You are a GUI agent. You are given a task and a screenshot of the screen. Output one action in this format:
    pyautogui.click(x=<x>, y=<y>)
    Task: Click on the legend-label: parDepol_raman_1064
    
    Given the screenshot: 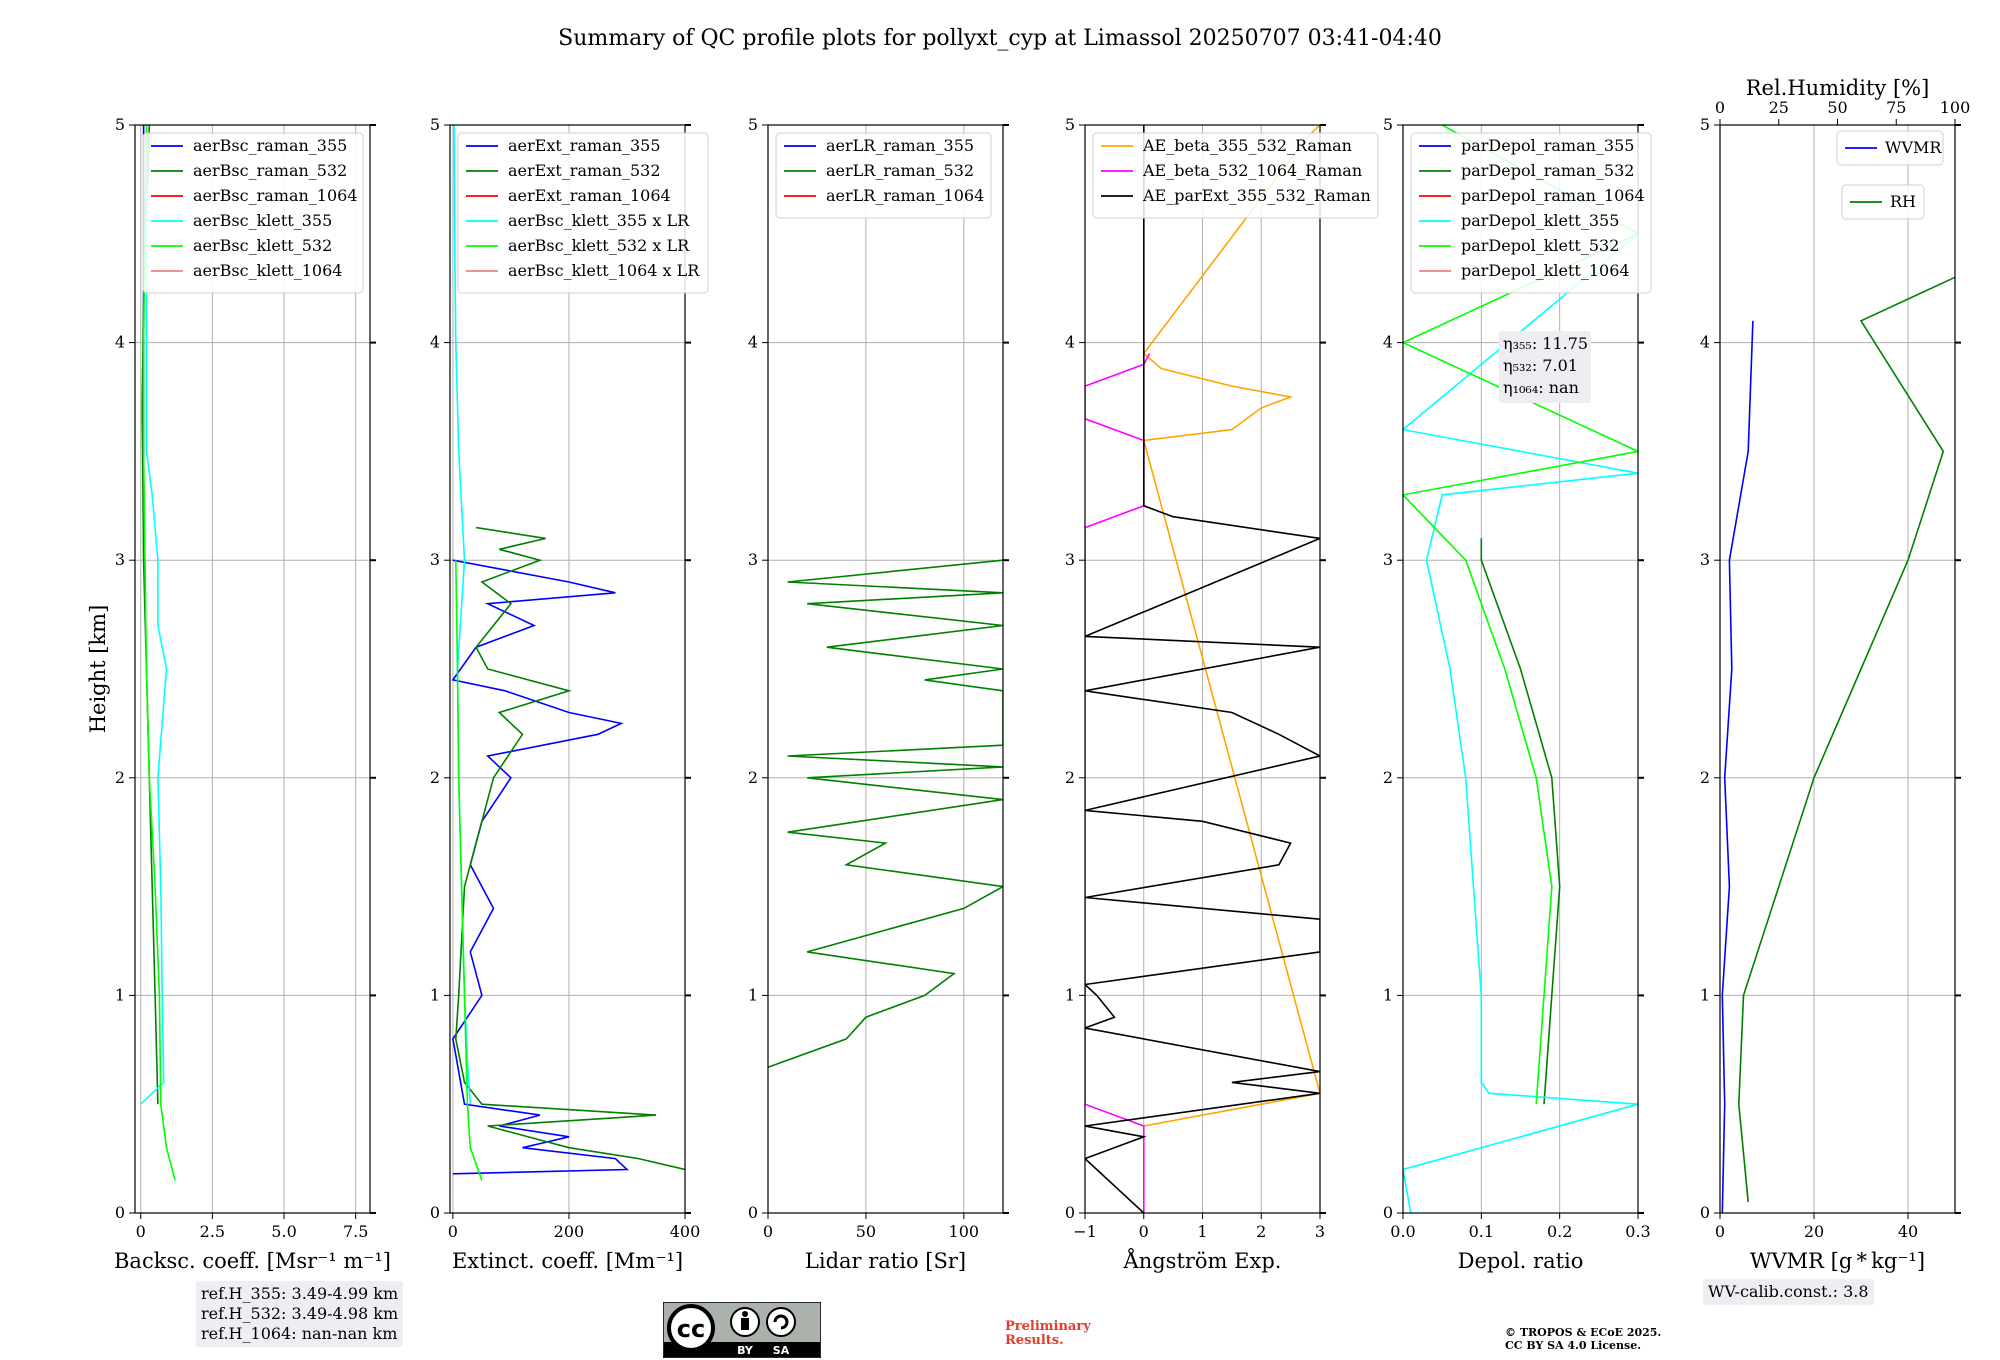 What is the action you would take?
    pyautogui.click(x=1553, y=195)
    